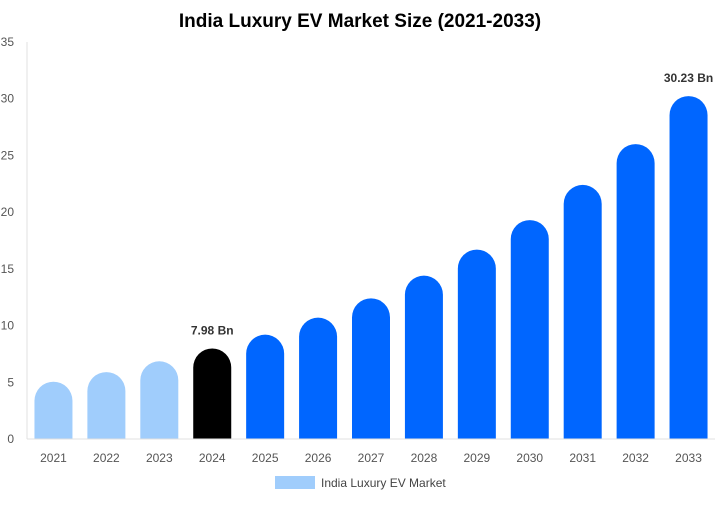 The height and width of the screenshot is (505, 720). What do you see at coordinates (8, 326) in the screenshot?
I see `y-tick-label: 10` at bounding box center [8, 326].